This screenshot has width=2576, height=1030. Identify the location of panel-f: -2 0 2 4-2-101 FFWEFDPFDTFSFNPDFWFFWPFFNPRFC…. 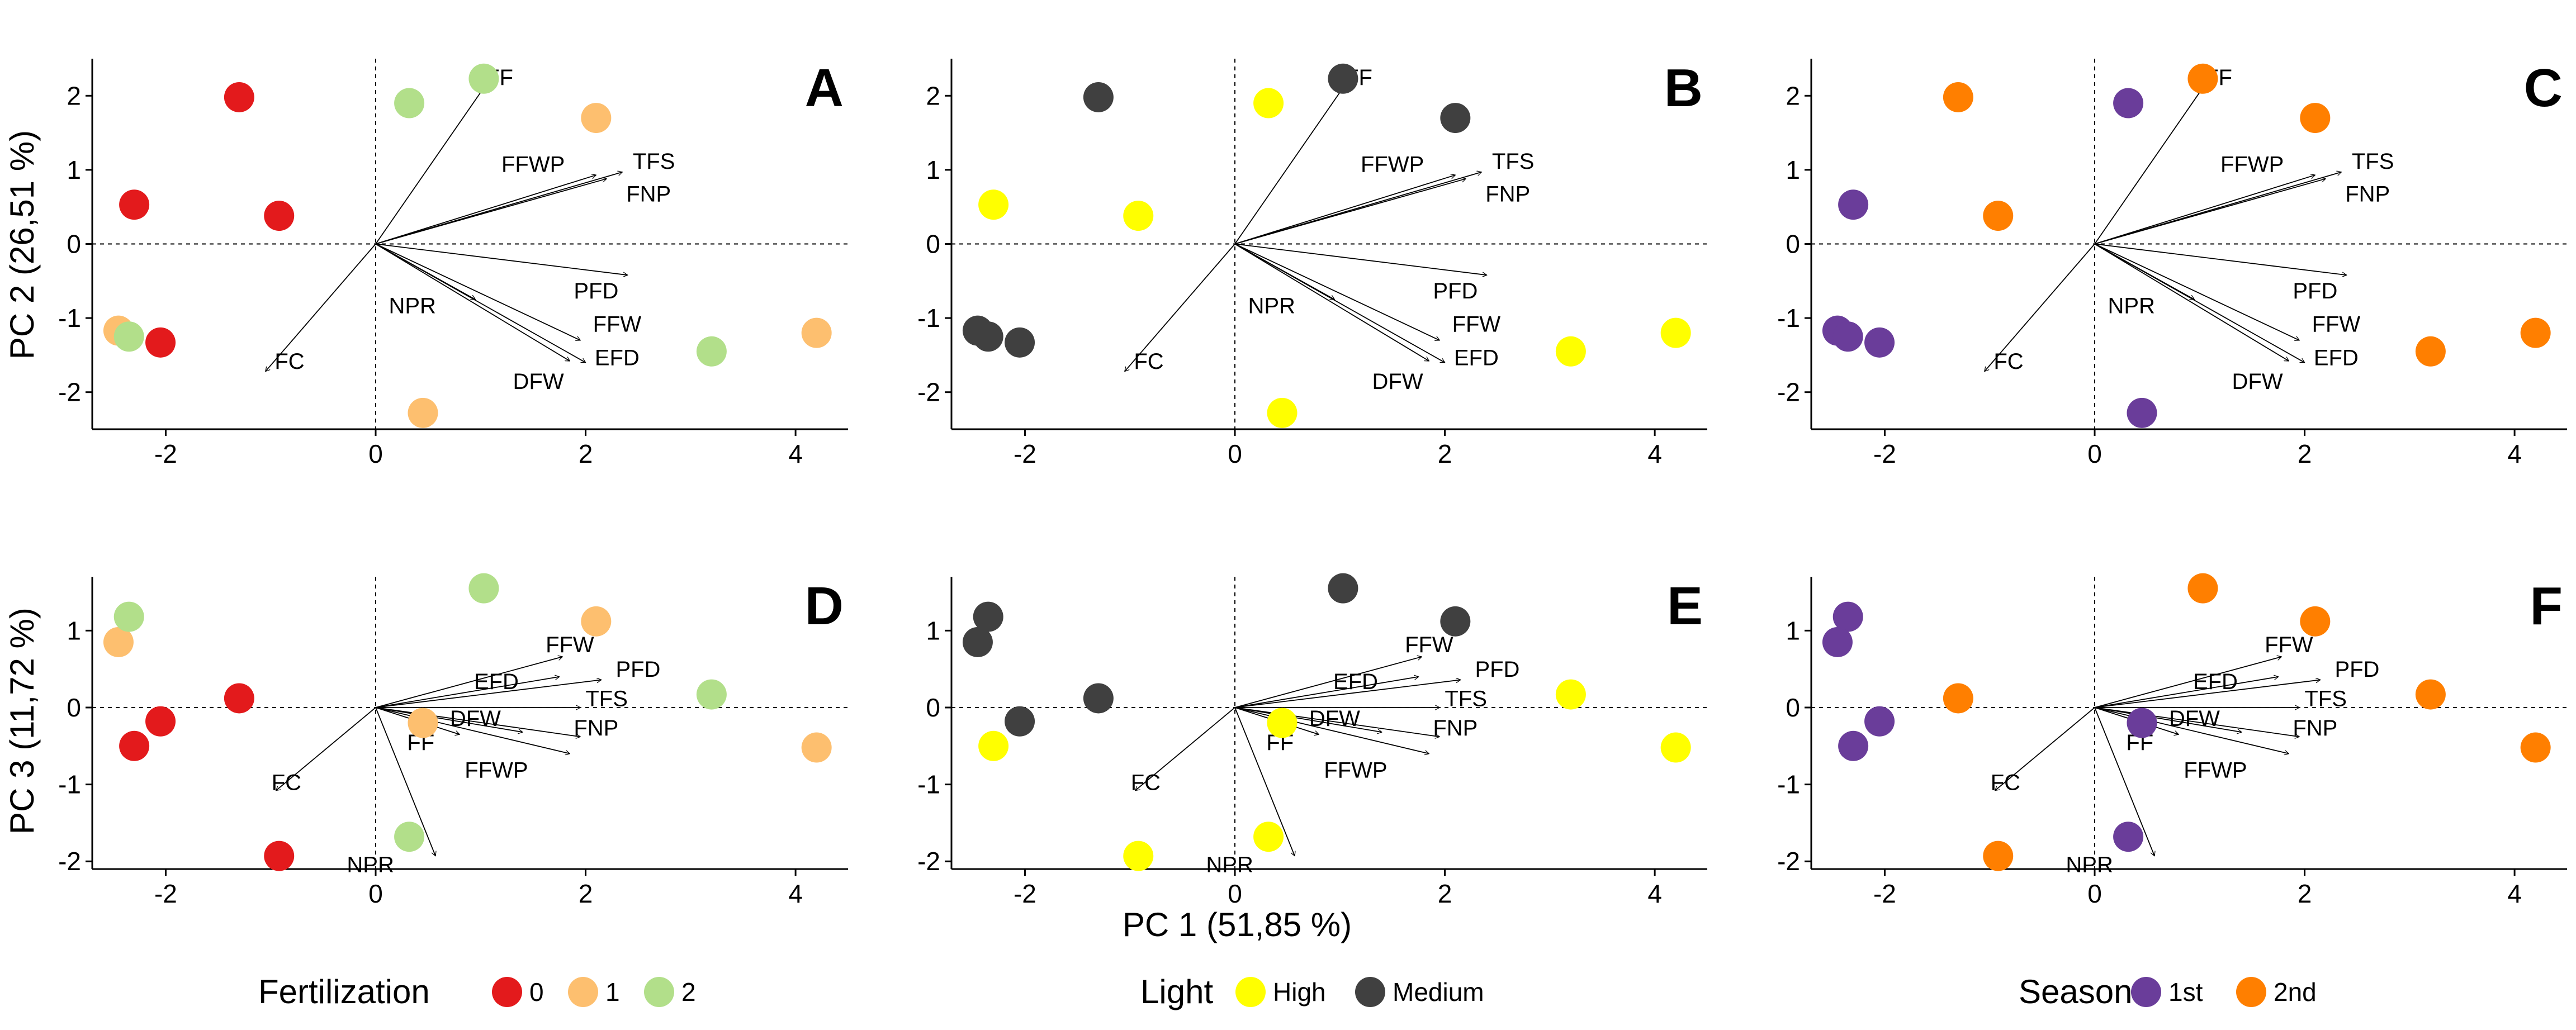
(2172, 740).